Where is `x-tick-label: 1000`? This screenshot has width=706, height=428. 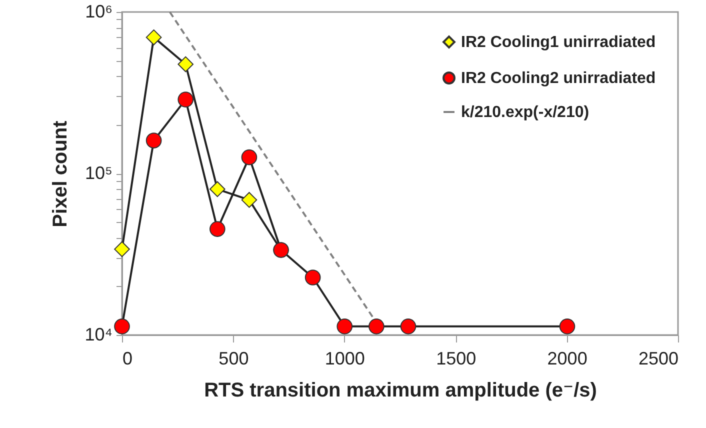 x-tick-label: 1000 is located at coordinates (344, 358).